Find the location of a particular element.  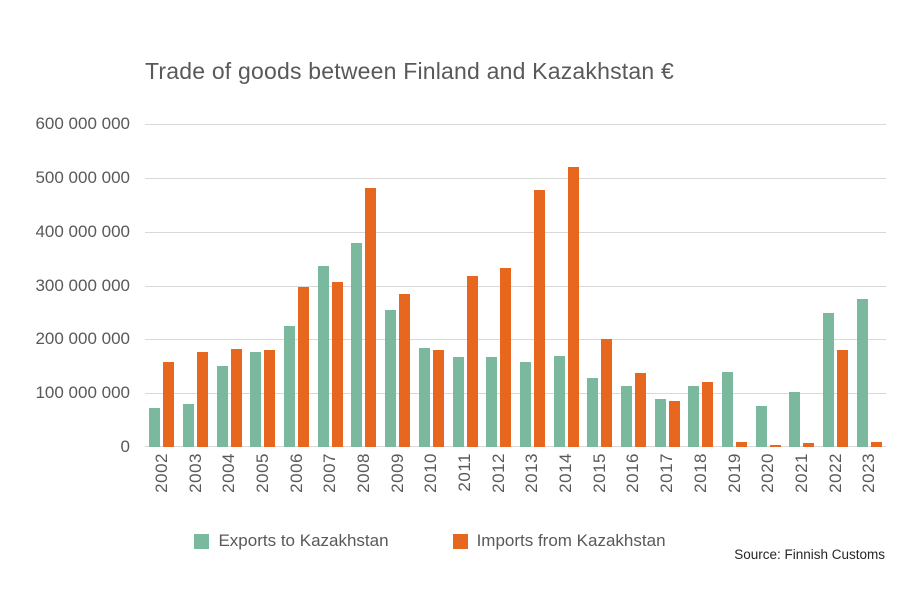

bar-group-2023 is located at coordinates (869, 285).